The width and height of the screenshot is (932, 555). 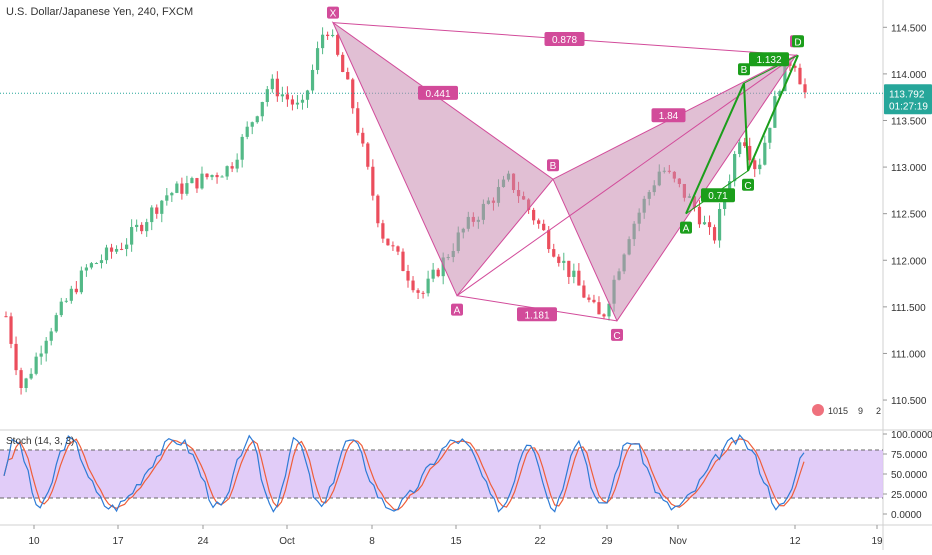 I want to click on price-tick-label: 111.000, so click(x=908, y=354).